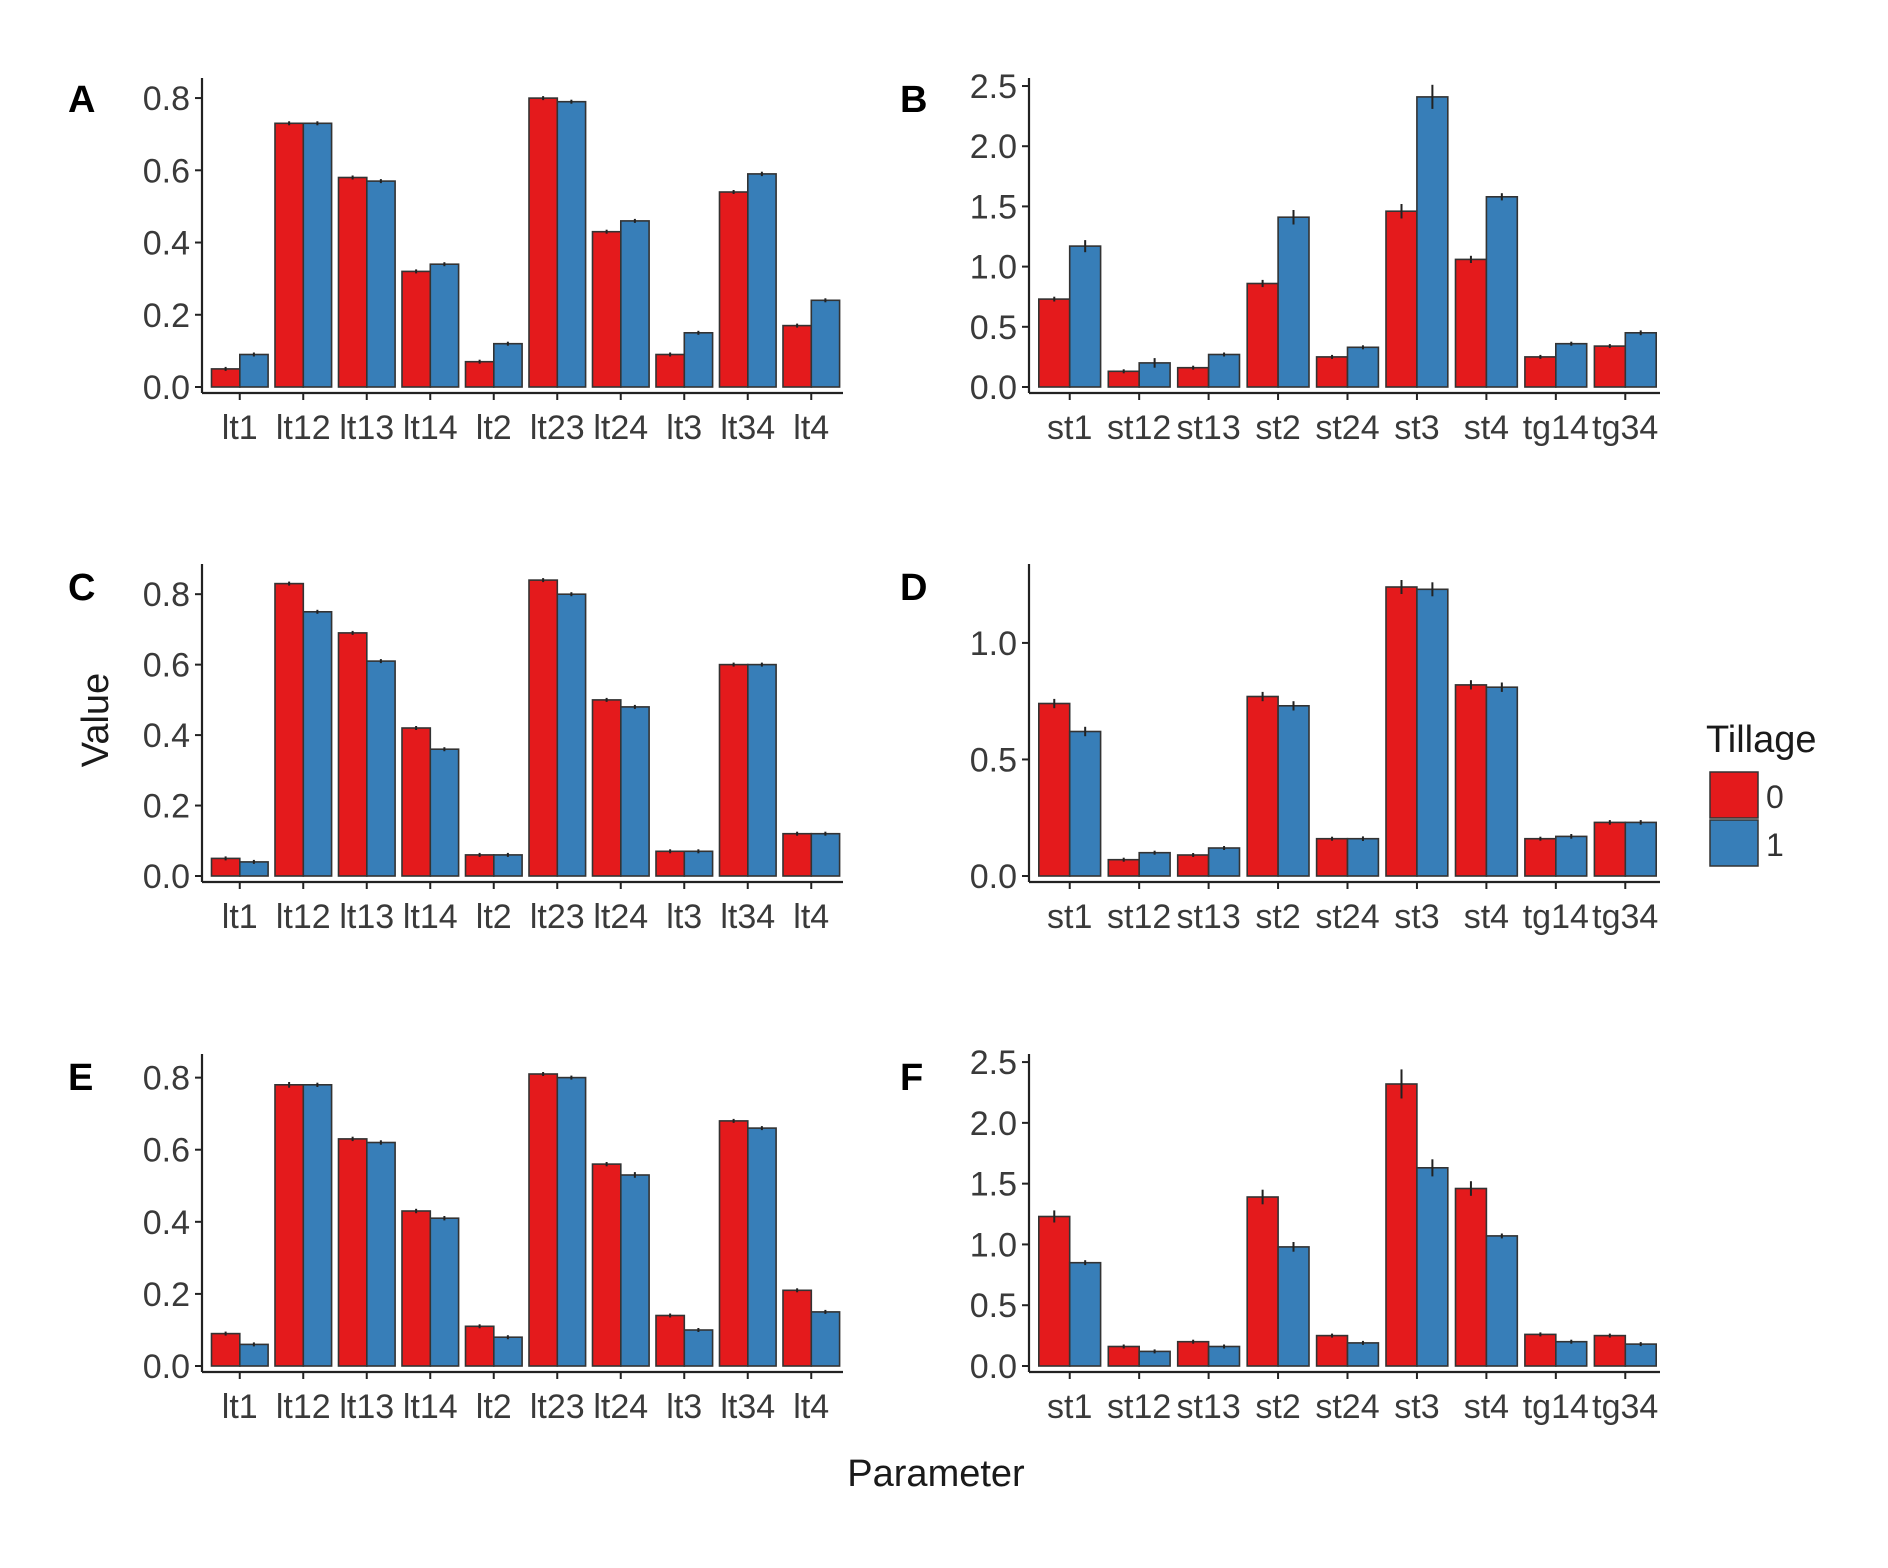 The height and width of the screenshot is (1568, 1888). I want to click on panel-letter: E, so click(80, 1078).